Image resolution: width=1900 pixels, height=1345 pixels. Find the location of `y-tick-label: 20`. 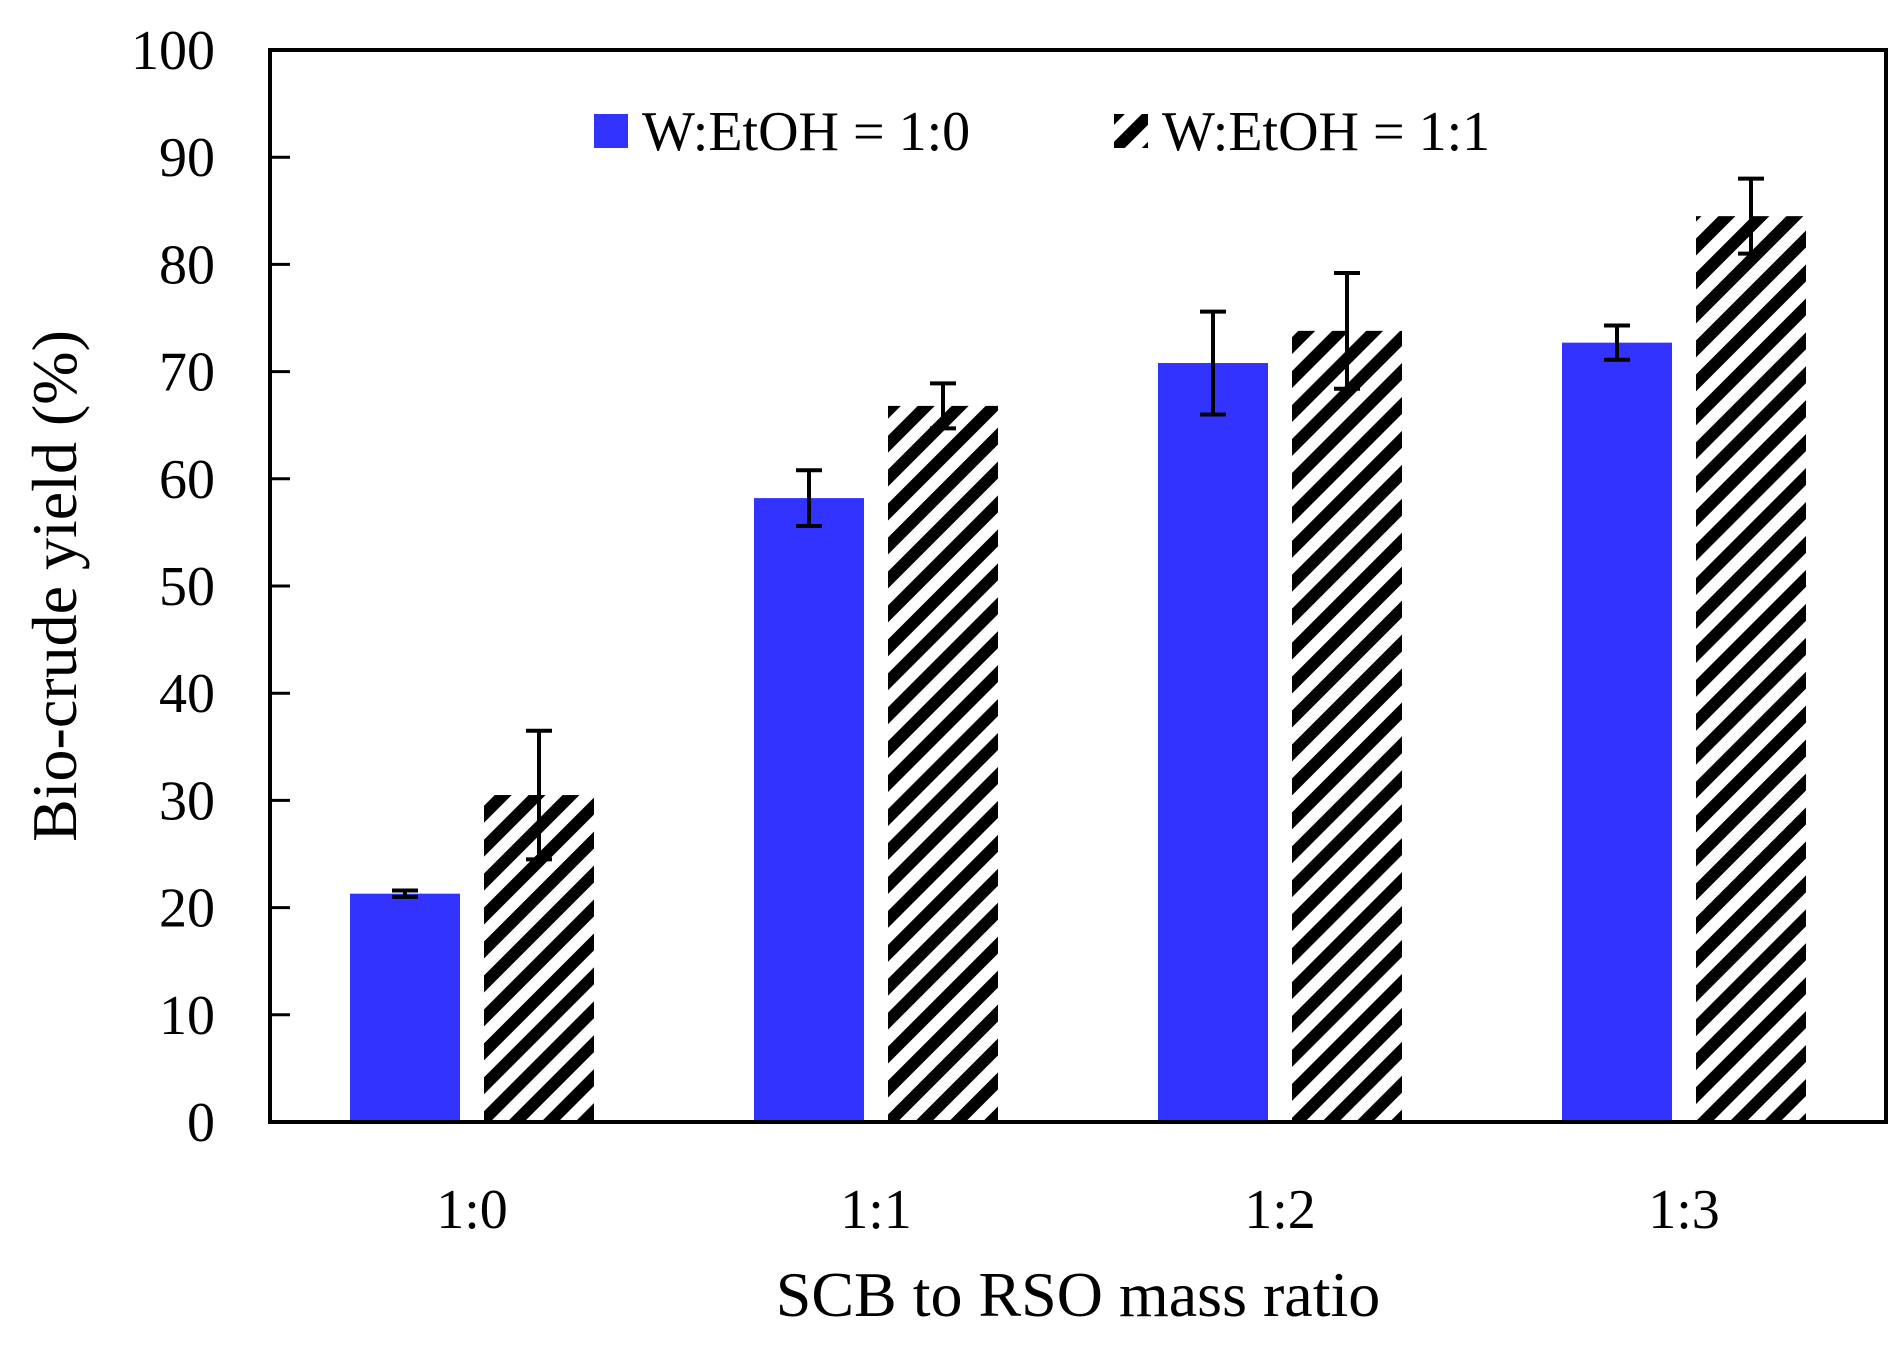

y-tick-label: 20 is located at coordinates (187, 909).